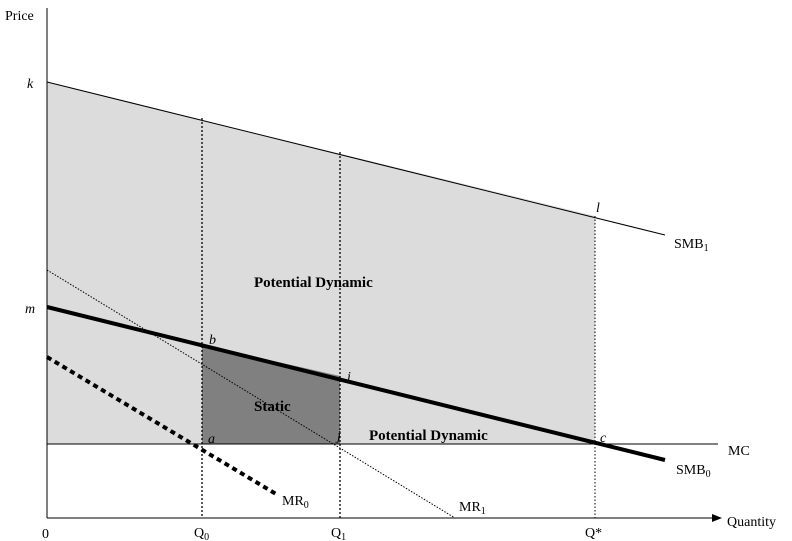  What do you see at coordinates (338, 436) in the screenshot?
I see `point-j-label: j` at bounding box center [338, 436].